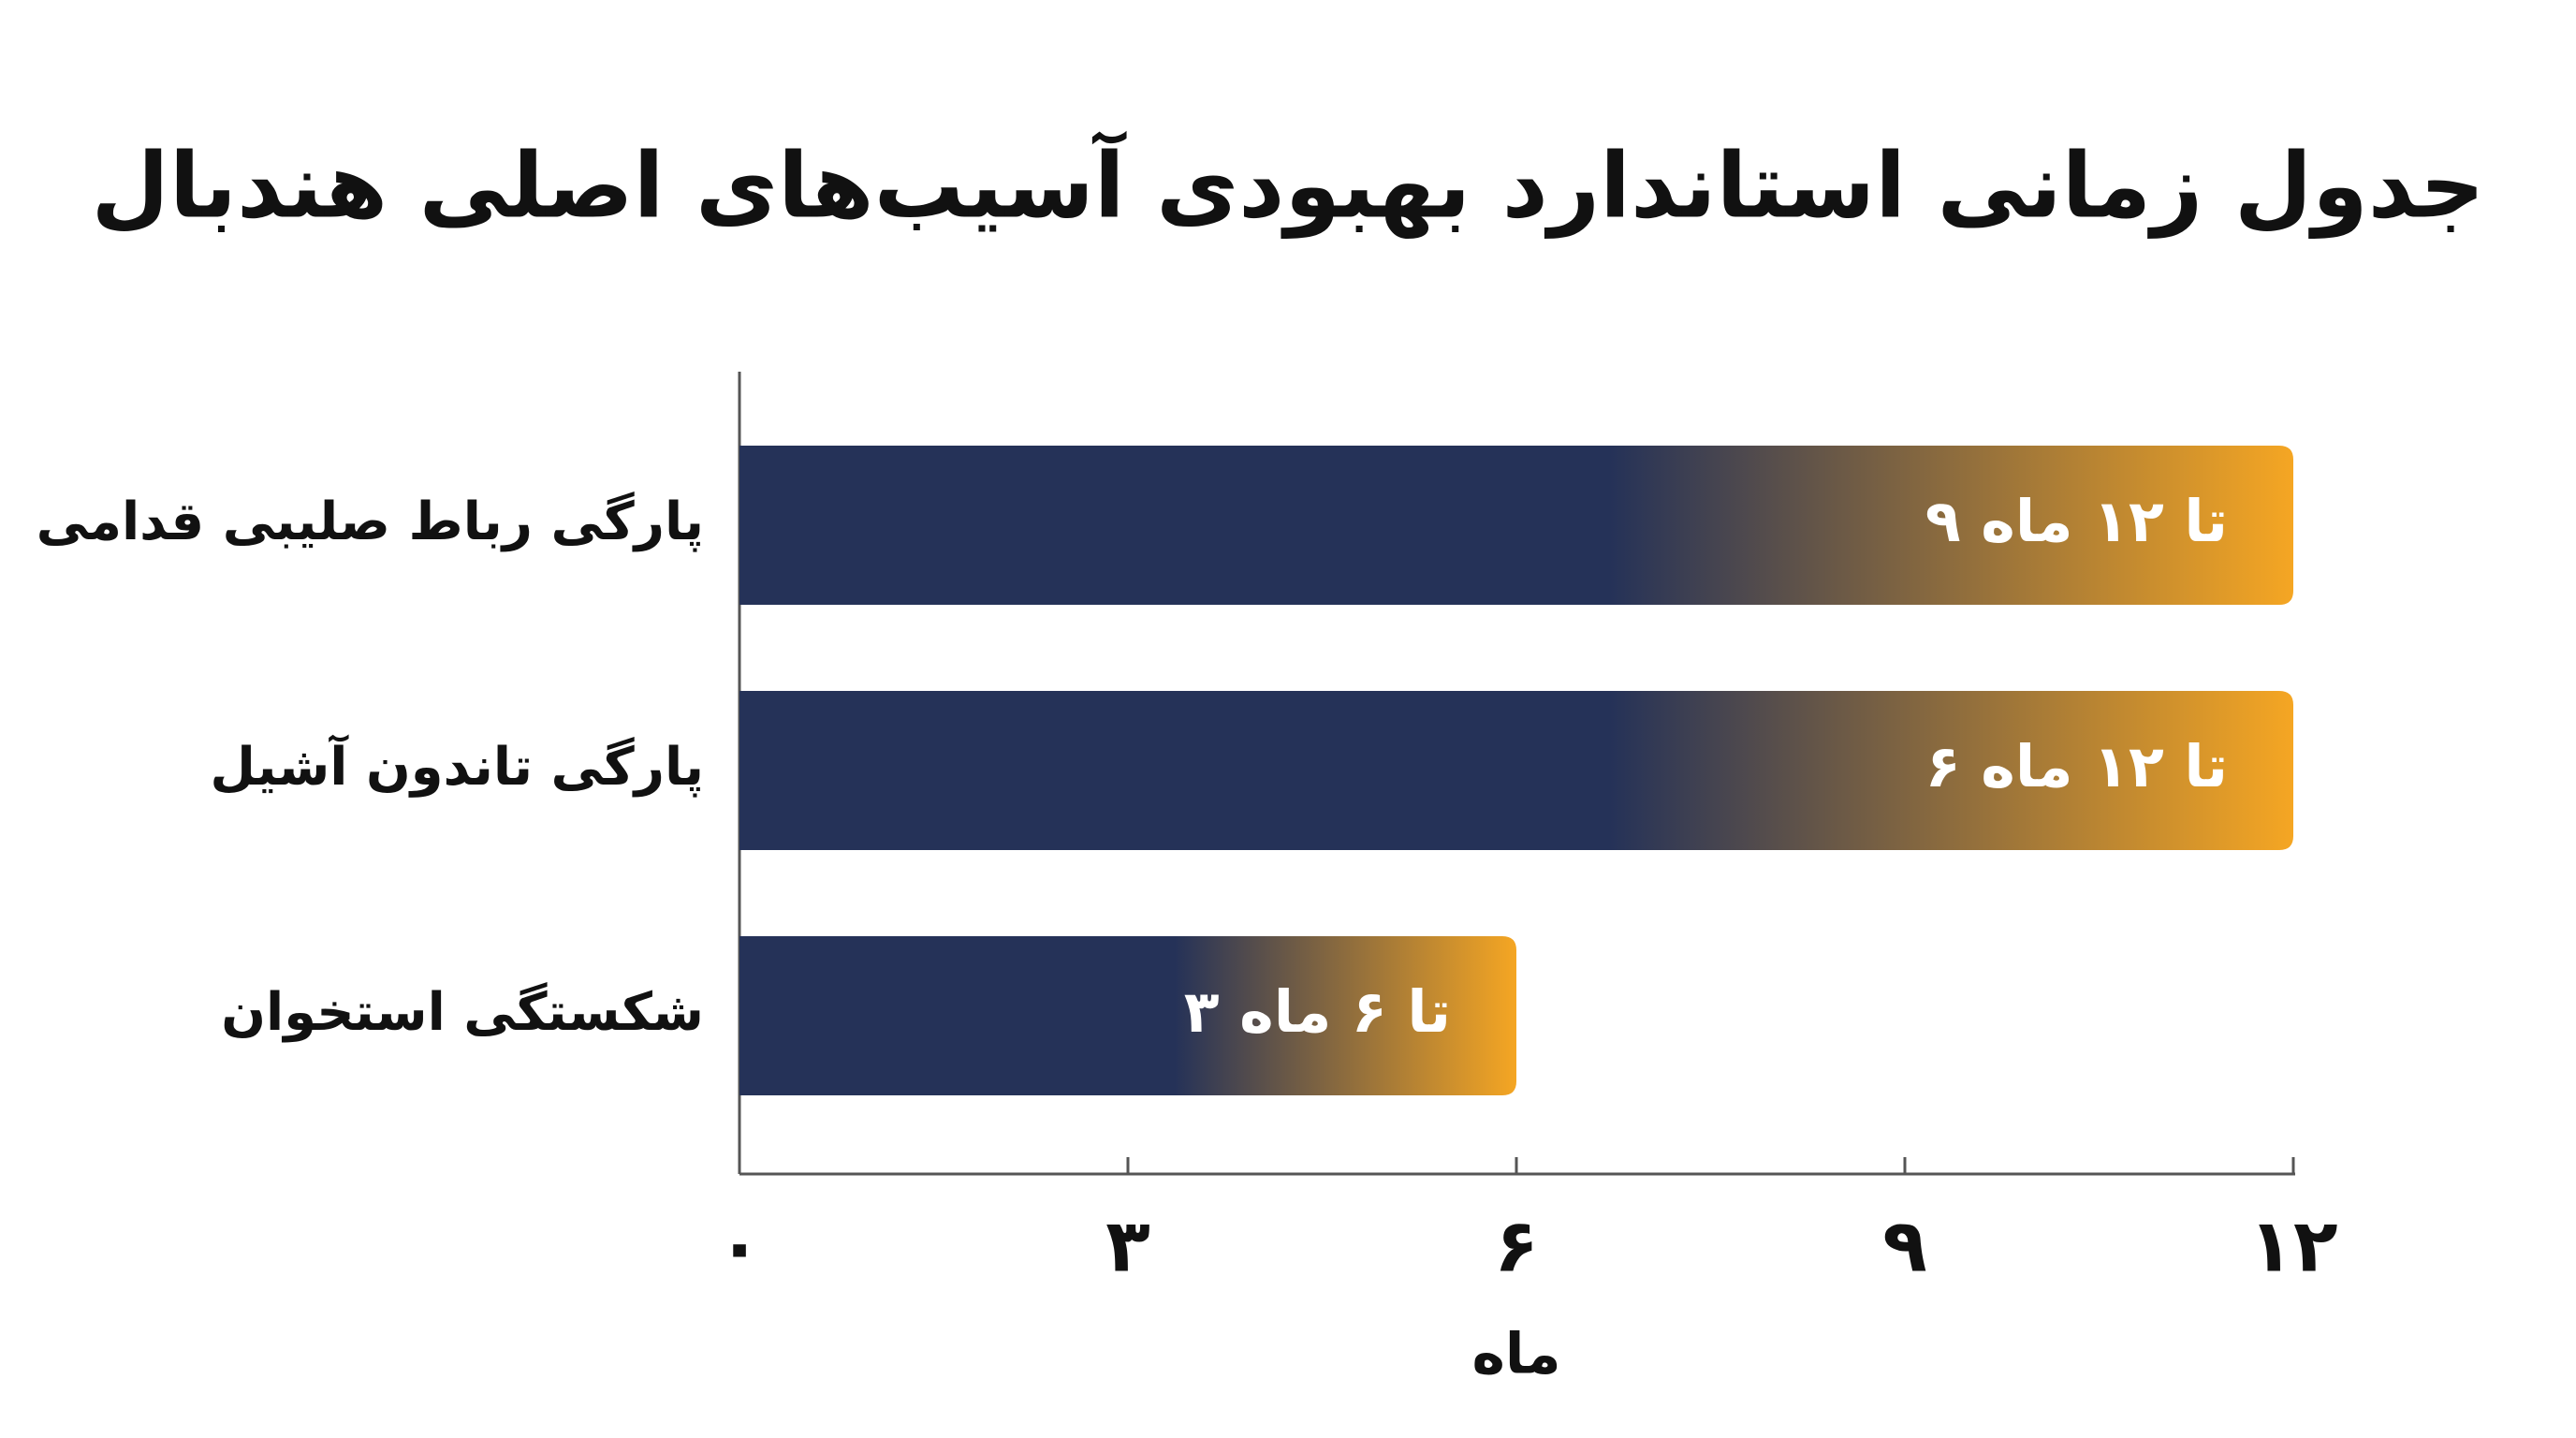 This screenshot has height=1438, width=2576. What do you see at coordinates (1515, 1354) in the screenshot?
I see `x-axis-label: ماه` at bounding box center [1515, 1354].